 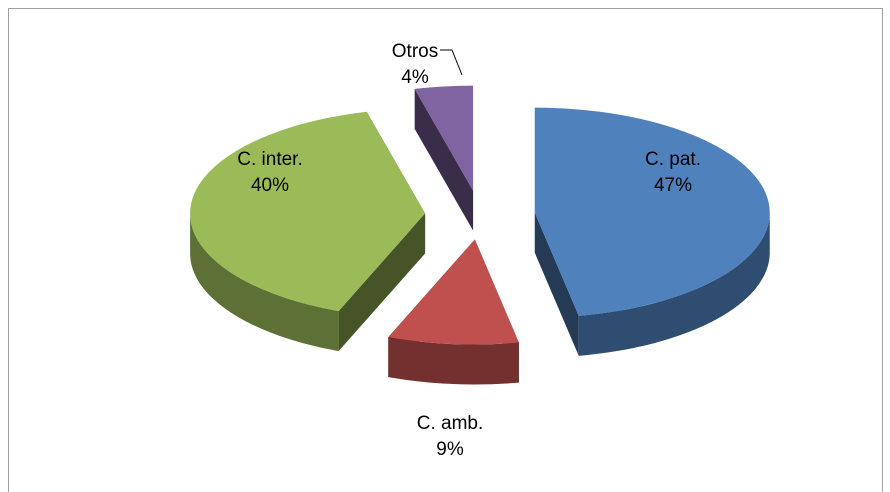 I want to click on slice-value-label: 4%, so click(x=415, y=77).